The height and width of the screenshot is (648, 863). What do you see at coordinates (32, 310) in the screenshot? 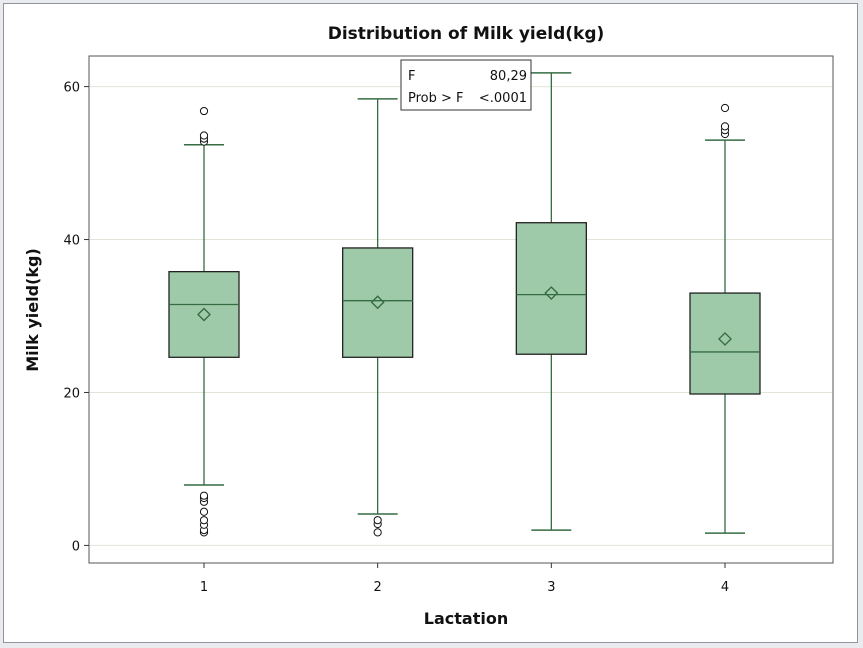
I see `y-axis-title: Milk yield(kg)` at bounding box center [32, 310].